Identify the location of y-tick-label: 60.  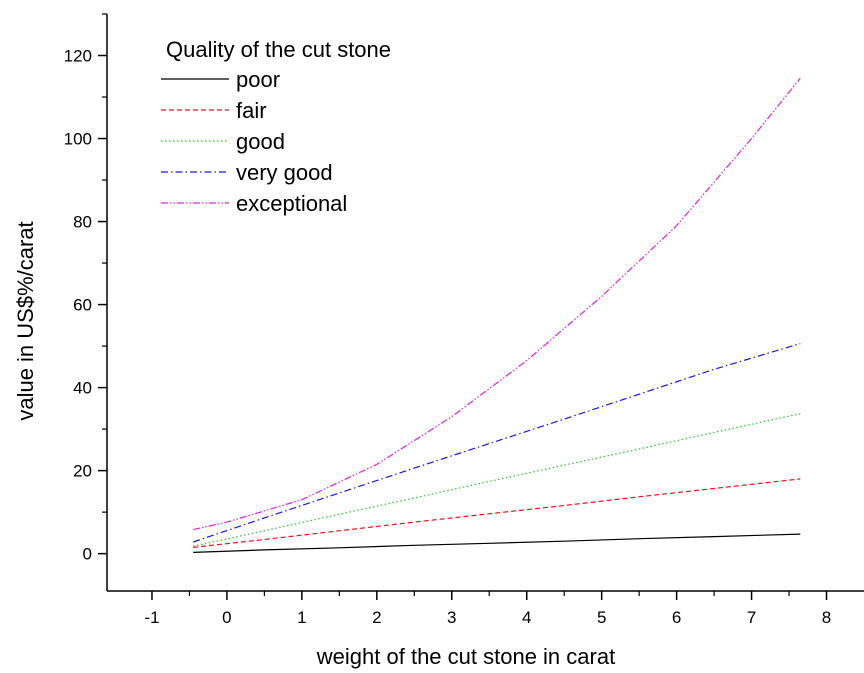
(82, 305).